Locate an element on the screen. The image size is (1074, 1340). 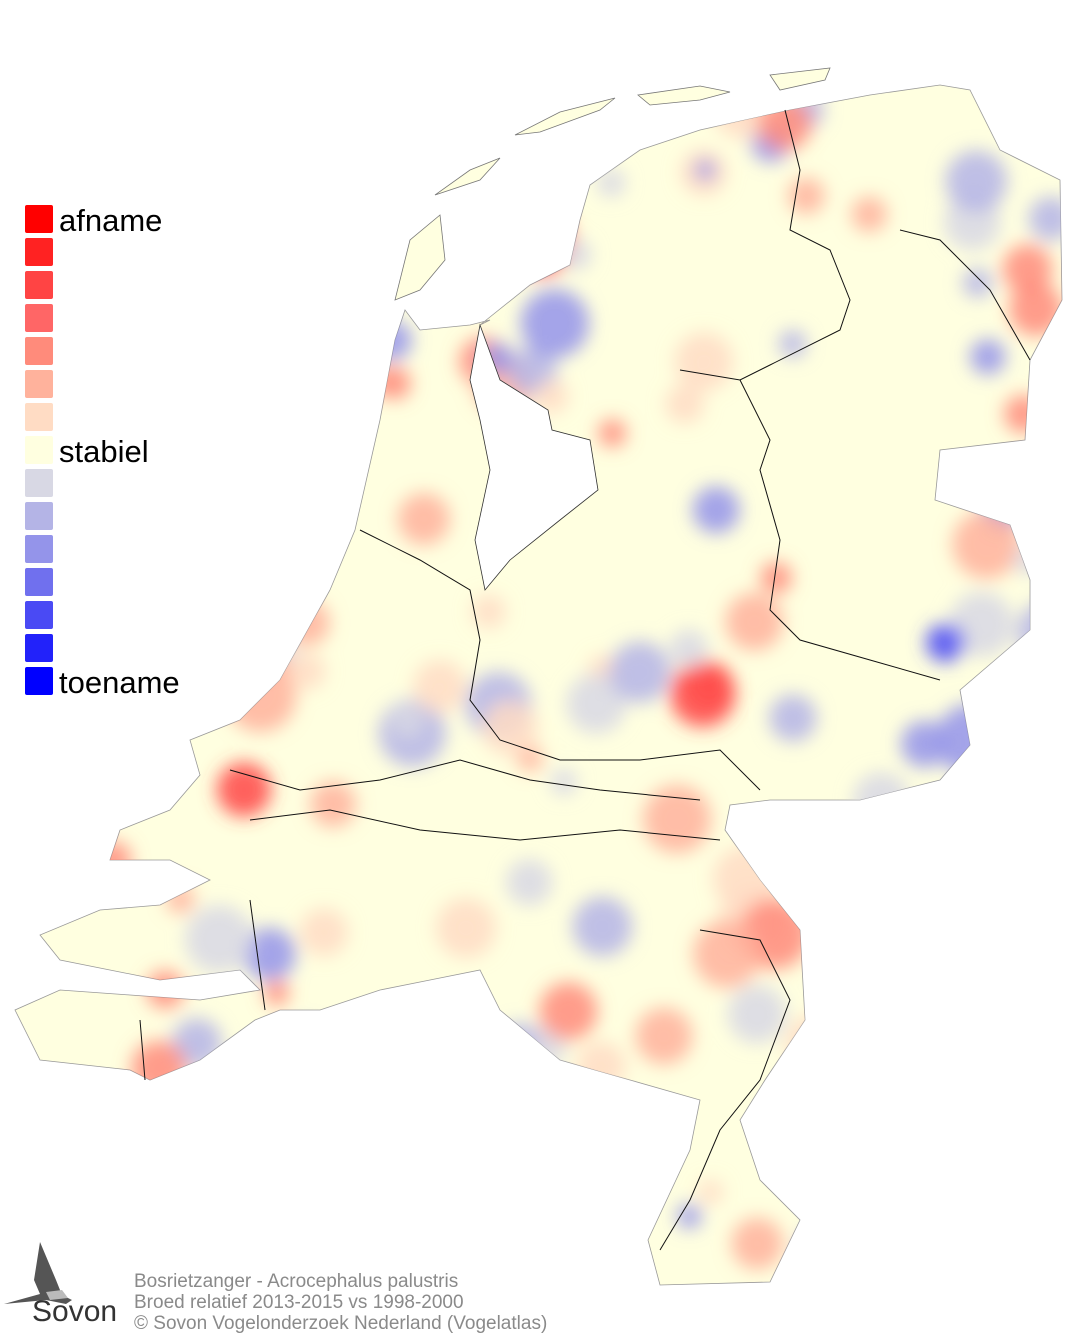
legend-label-afname: afname is located at coordinates (111, 220).